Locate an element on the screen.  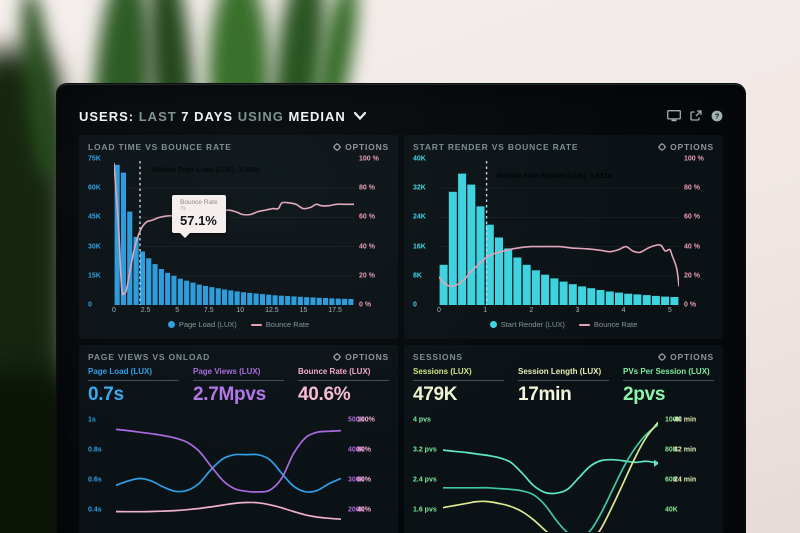
axis-tick-label: 40% is located at coordinates (364, 510).